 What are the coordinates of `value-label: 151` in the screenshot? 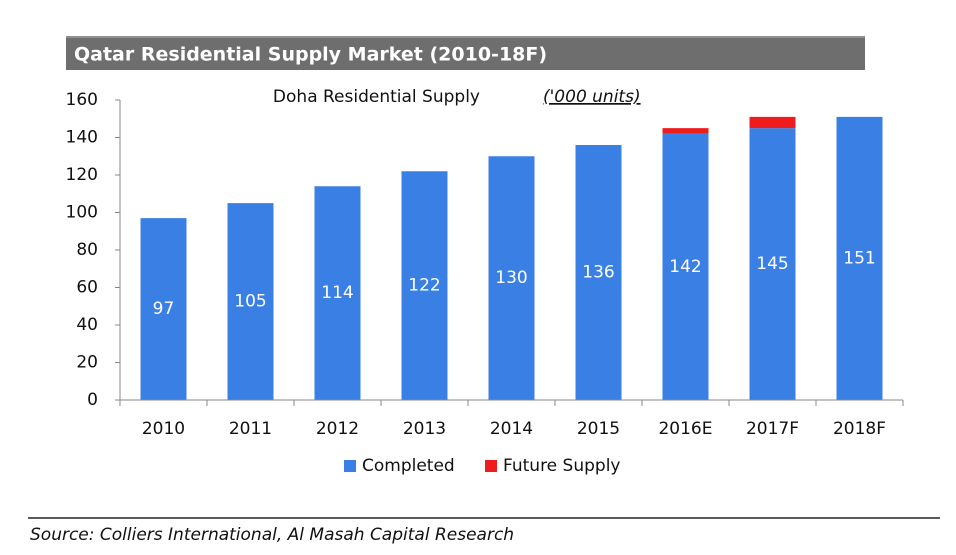 It's located at (859, 258).